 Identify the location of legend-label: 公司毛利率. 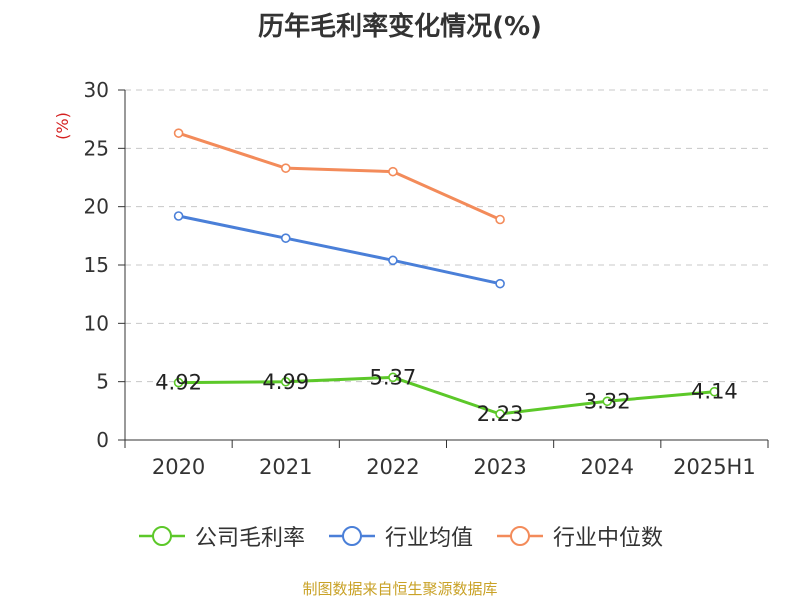
(249, 538).